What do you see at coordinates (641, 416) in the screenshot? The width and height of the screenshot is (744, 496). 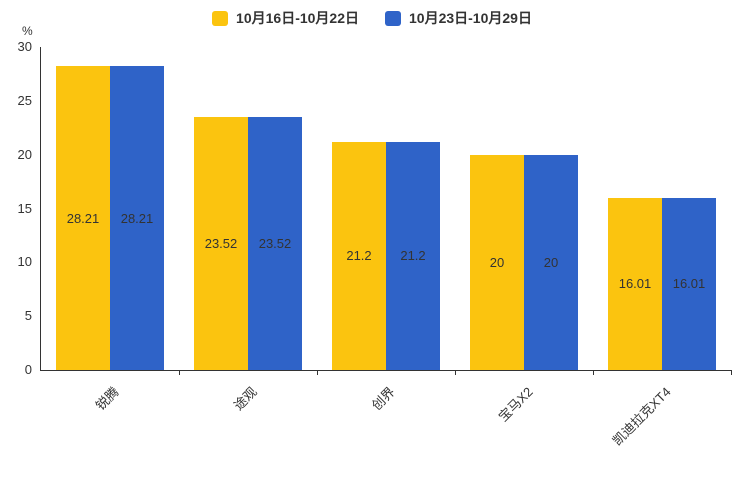 I see `x-axis-label: 凯迪拉克XT4` at bounding box center [641, 416].